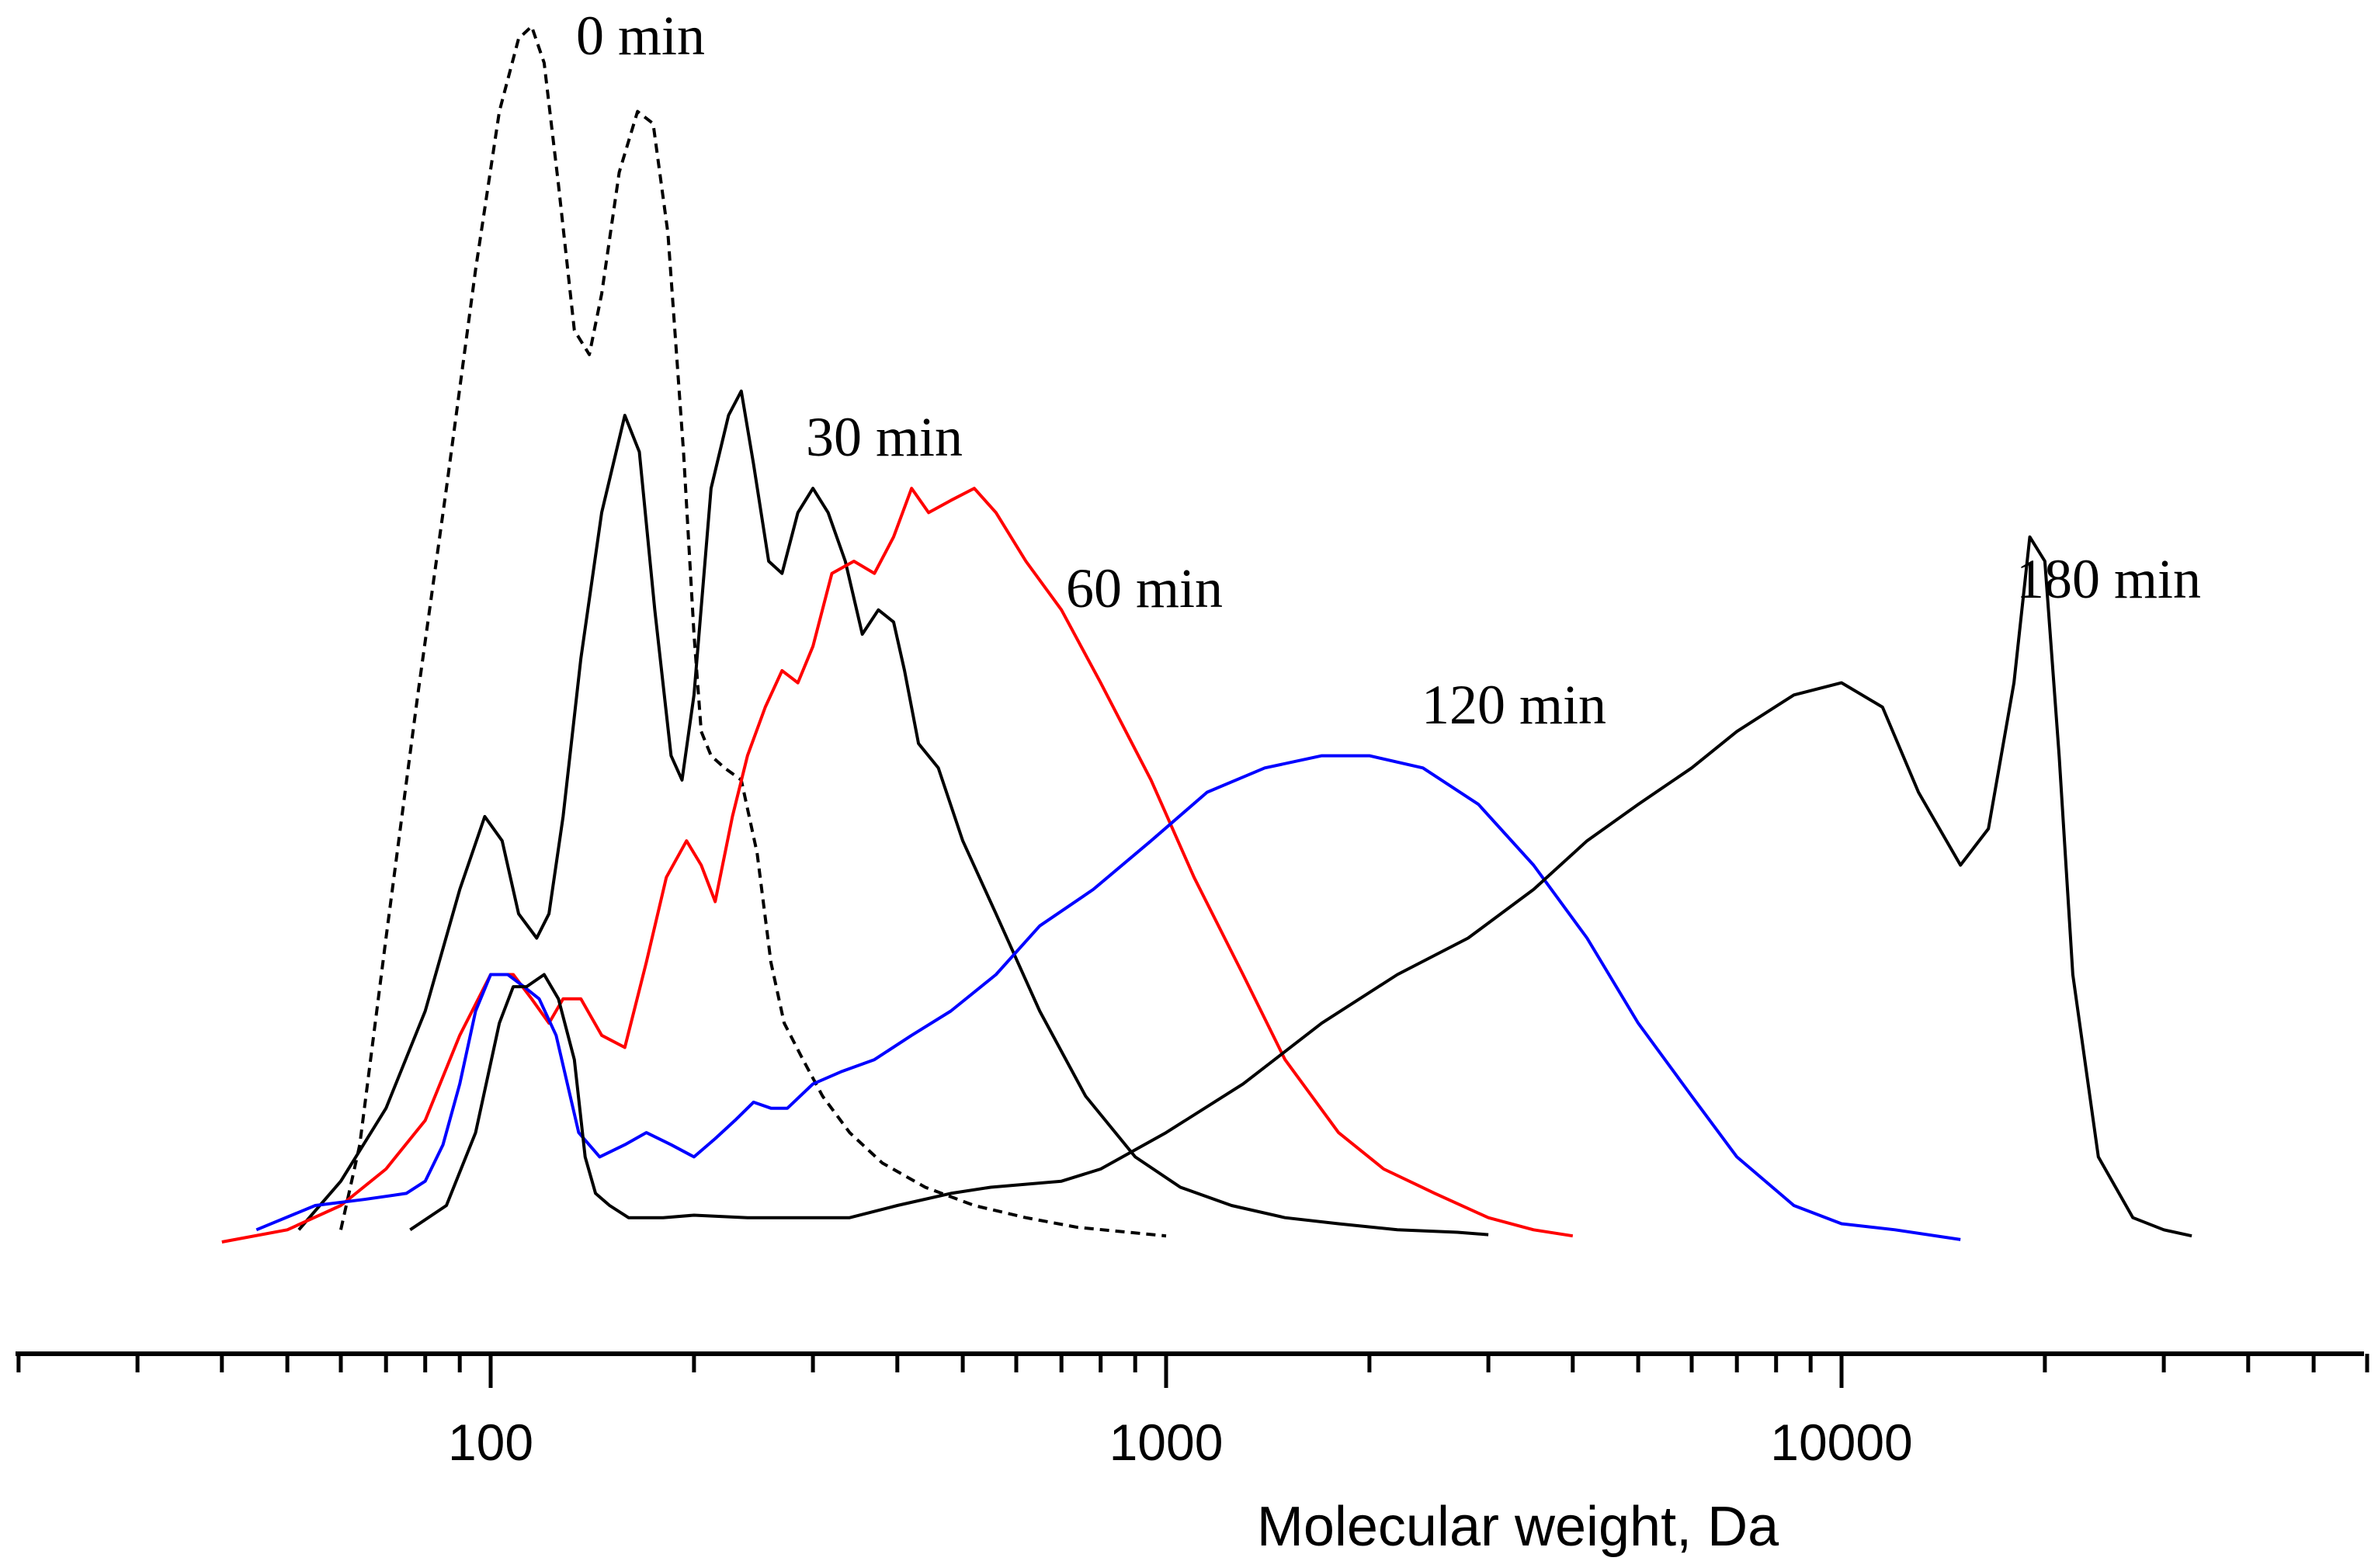  What do you see at coordinates (1166, 1442) in the screenshot?
I see `x-tick-label: 1000` at bounding box center [1166, 1442].